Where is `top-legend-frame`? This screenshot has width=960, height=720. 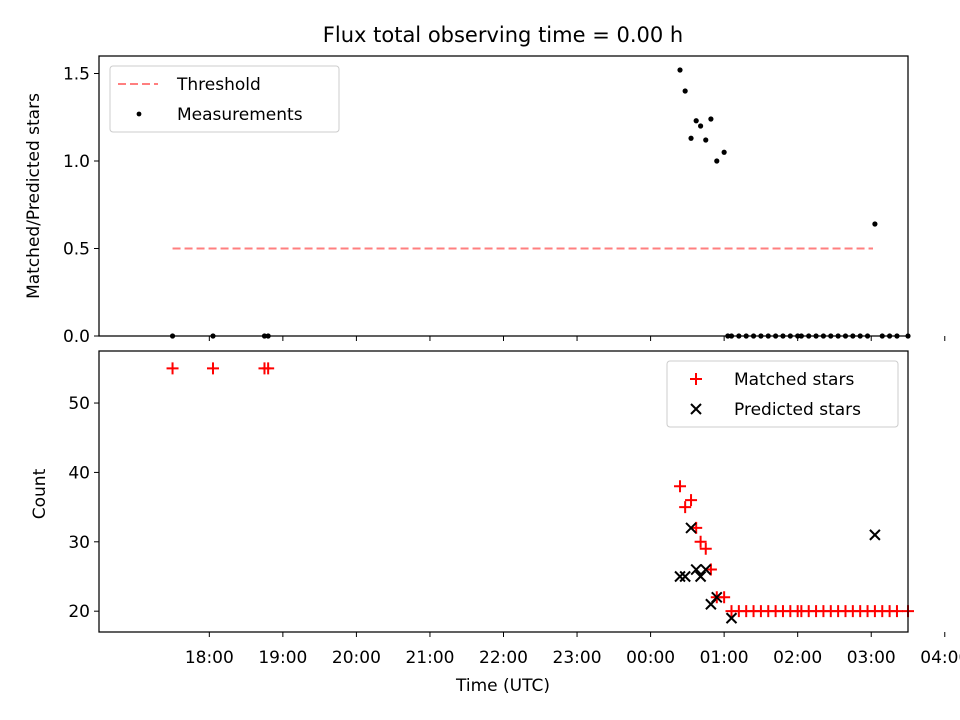 top-legend-frame is located at coordinates (224, 99).